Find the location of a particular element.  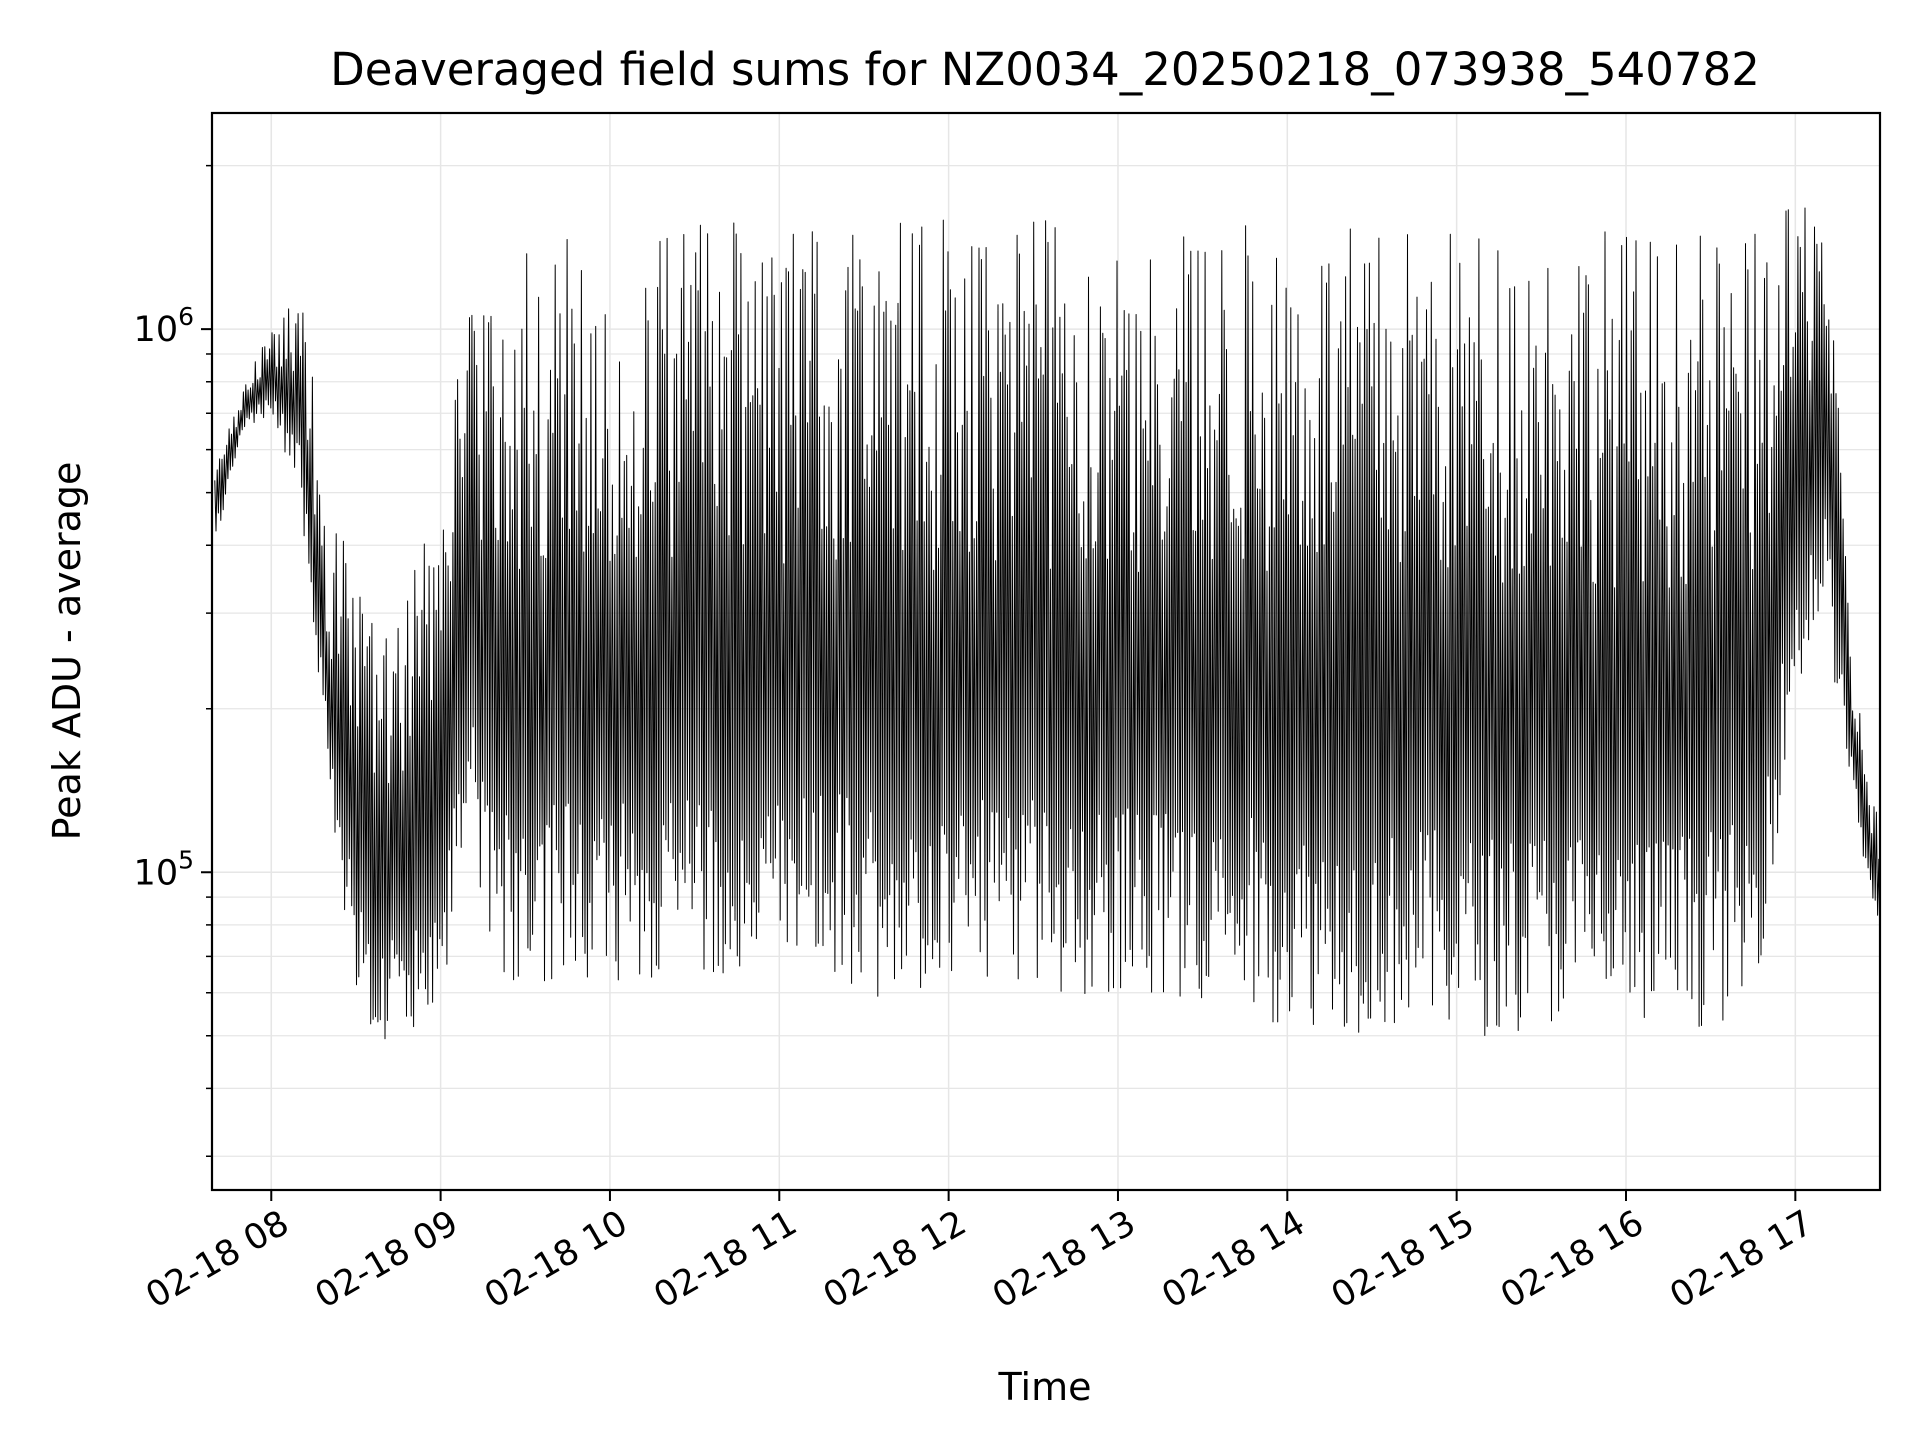

x-tick-label: 02-18 17 is located at coordinates (1742, 1259).